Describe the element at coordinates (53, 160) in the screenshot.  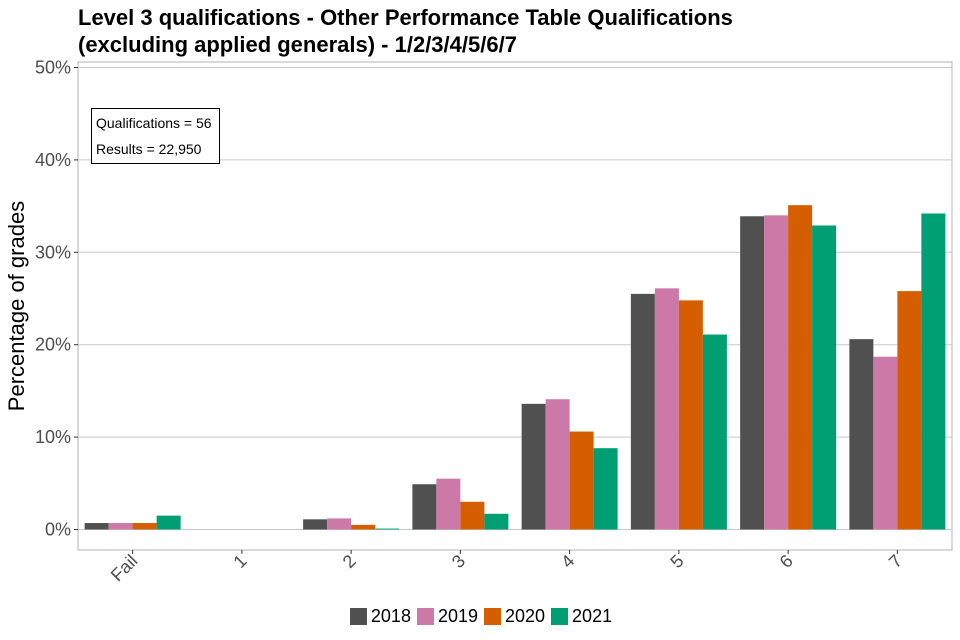
I see `y-tick-label: 40%` at that location.